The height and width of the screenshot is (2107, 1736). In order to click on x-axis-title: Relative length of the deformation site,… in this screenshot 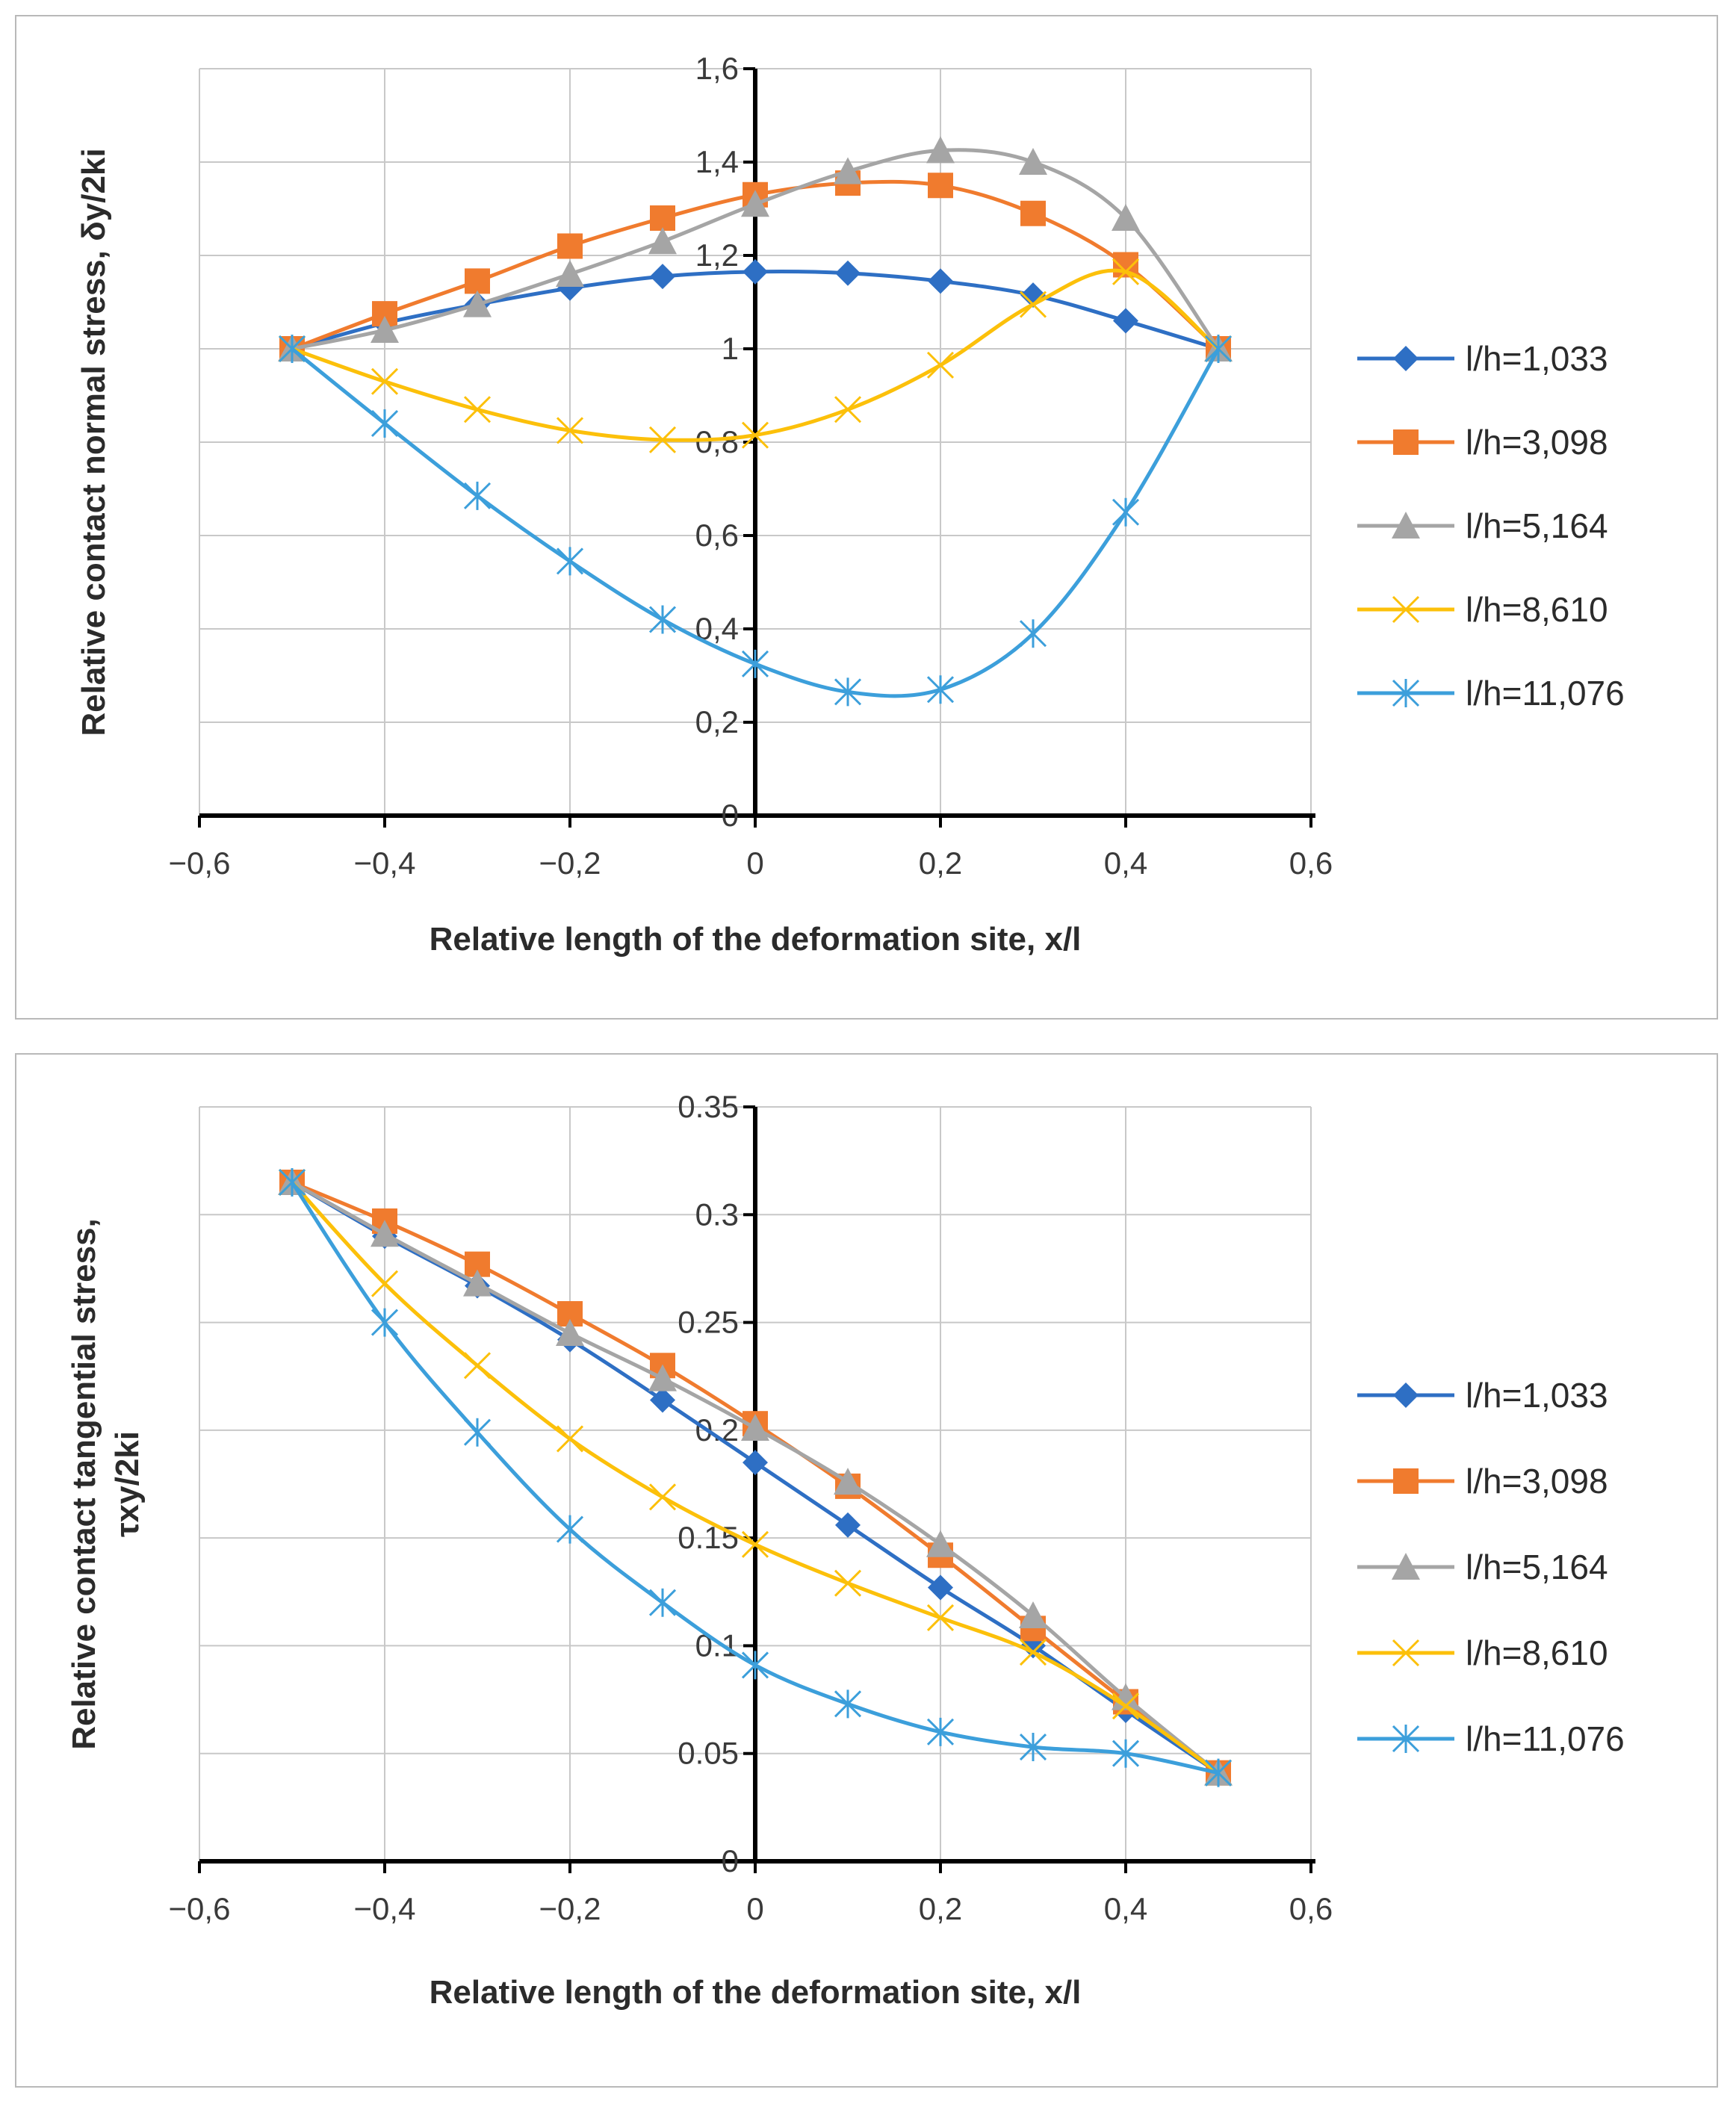, I will do `click(756, 1992)`.